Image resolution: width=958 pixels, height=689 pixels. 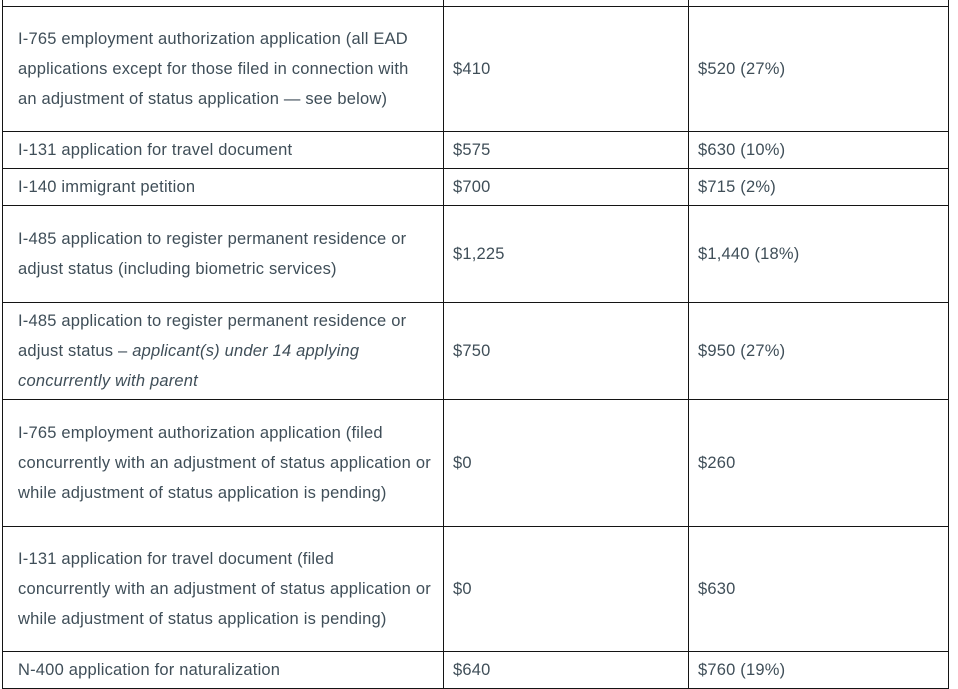 What do you see at coordinates (566, 254) in the screenshot?
I see `old-fee-cell: $1,225` at bounding box center [566, 254].